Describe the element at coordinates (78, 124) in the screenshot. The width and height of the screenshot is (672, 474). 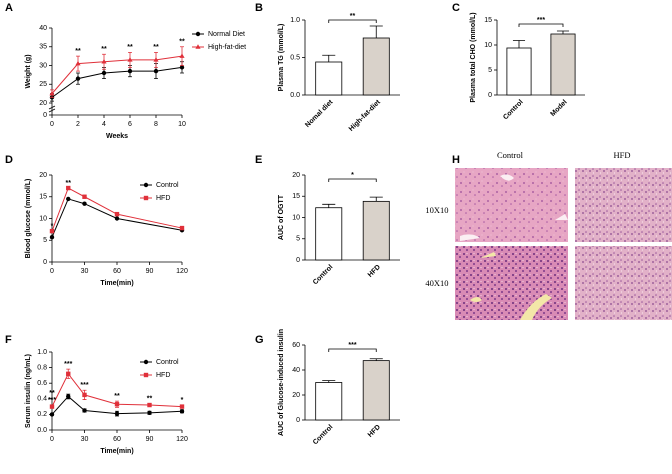
I see `x-tick-label: 2` at that location.